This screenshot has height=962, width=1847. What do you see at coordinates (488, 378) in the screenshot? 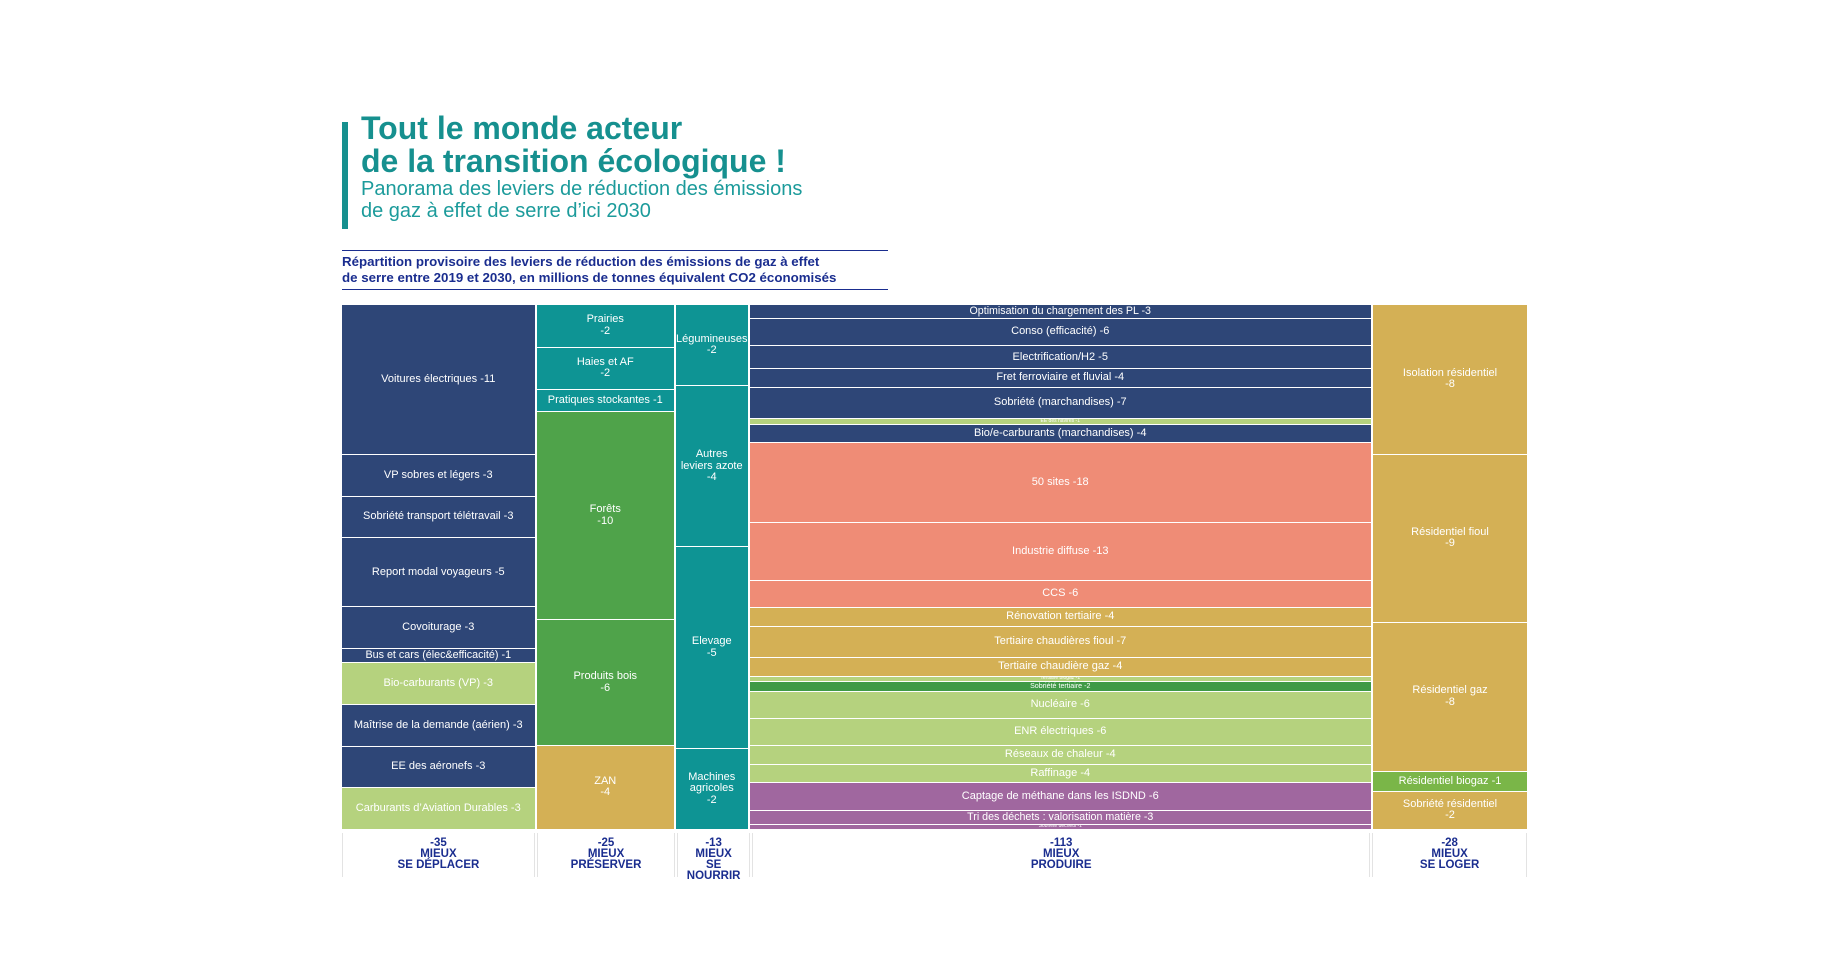
I see `block-value: -11` at bounding box center [488, 378].